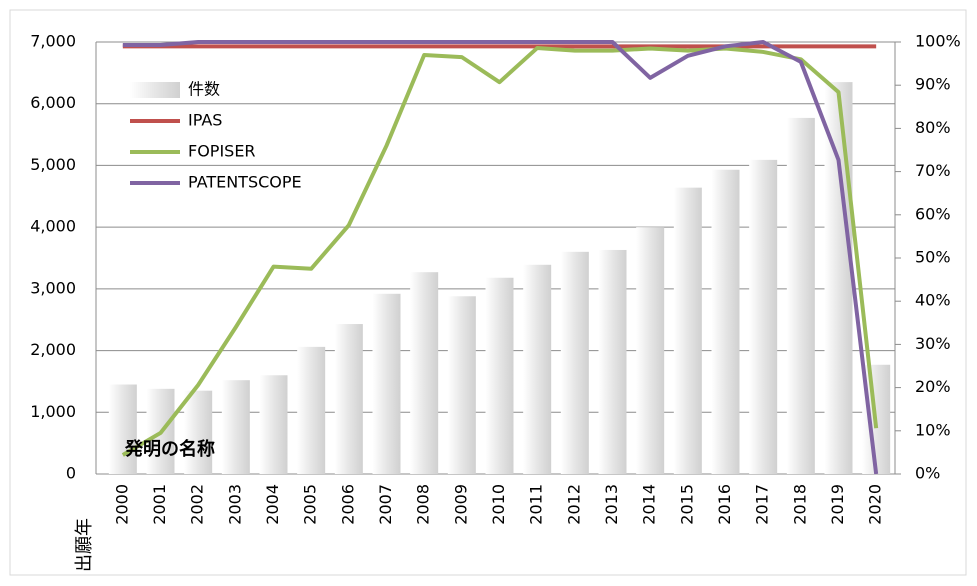 The image size is (977, 586). Describe the element at coordinates (234, 504) in the screenshot. I see `x-tick-label: 2003` at that location.